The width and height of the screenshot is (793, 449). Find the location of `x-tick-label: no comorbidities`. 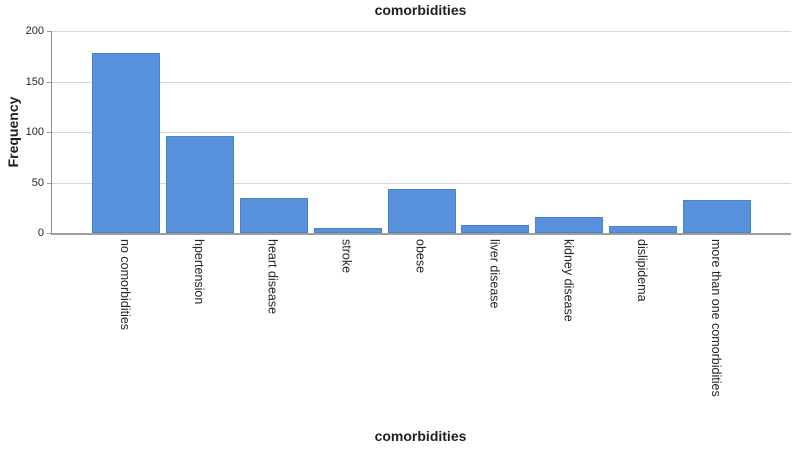

x-tick-label: no comorbidities is located at coordinates (124, 285).